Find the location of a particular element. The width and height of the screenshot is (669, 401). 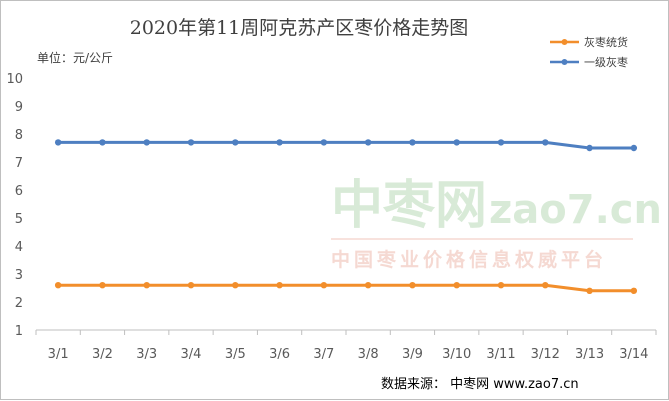

watermark-domain: zao7.cn is located at coordinates (575, 210).